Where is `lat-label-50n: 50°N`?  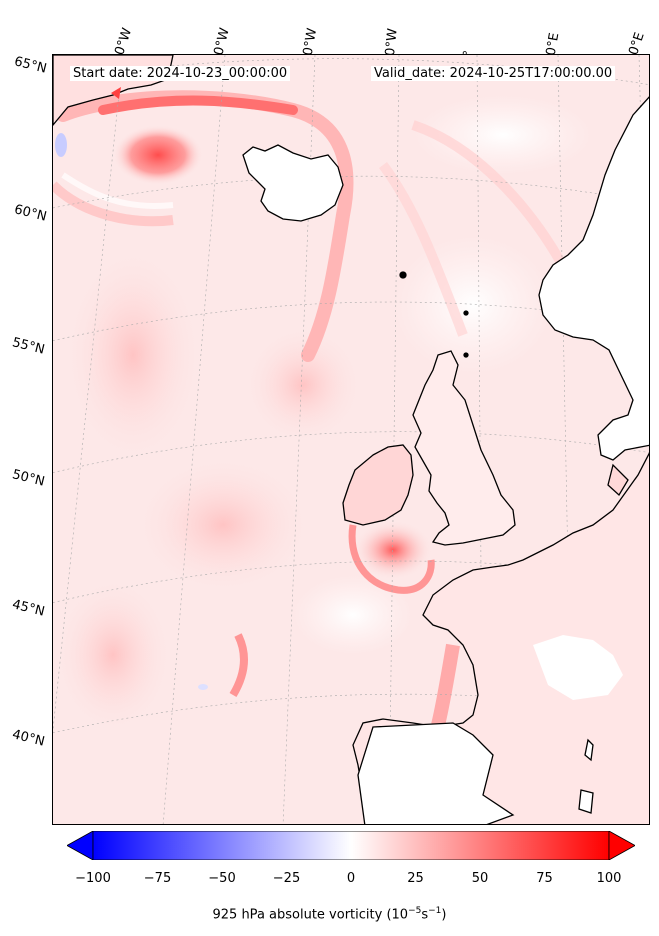 lat-label-50n: 50°N is located at coordinates (28, 478).